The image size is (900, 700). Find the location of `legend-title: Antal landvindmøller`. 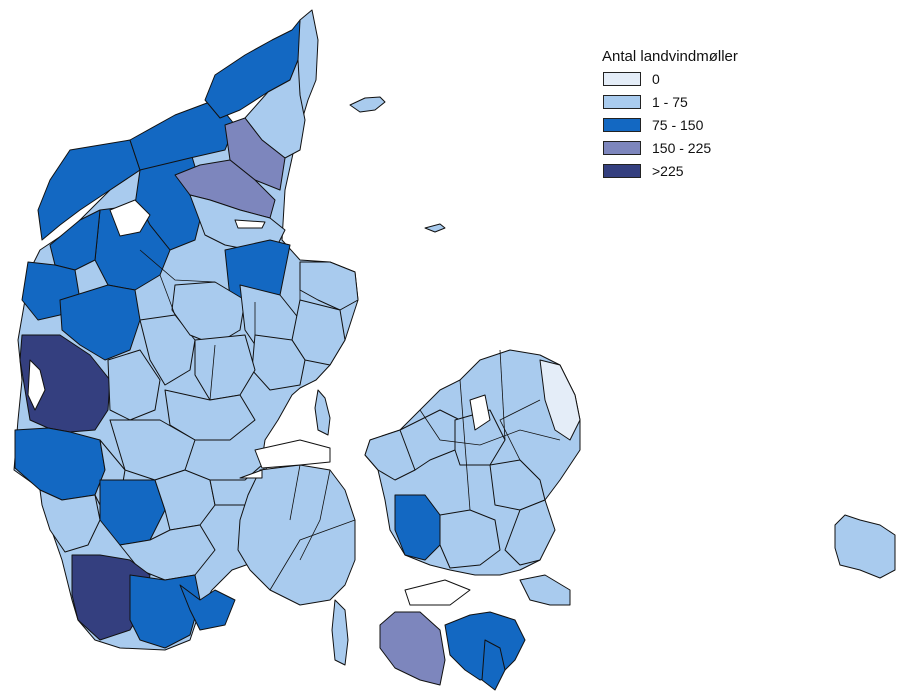

legend-title: Antal landvindmøller is located at coordinates (670, 56).